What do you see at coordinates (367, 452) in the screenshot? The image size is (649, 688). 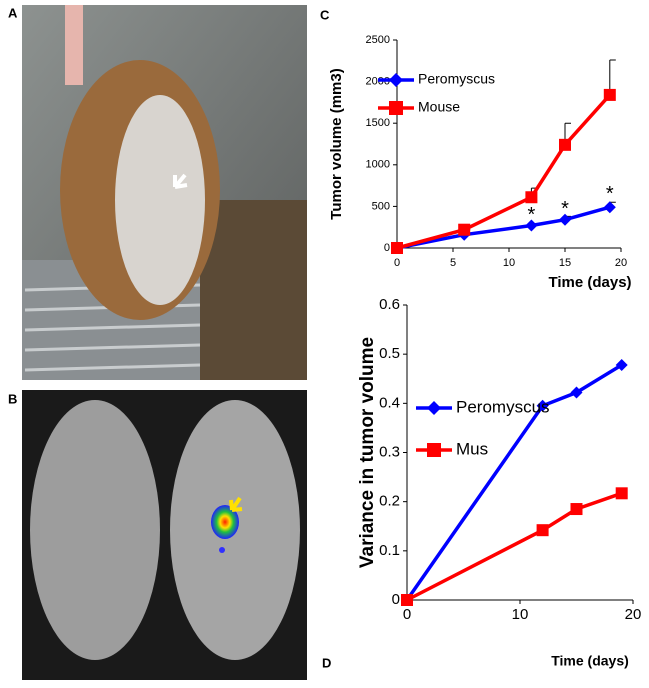 I see `y-axis-label: Variance in tumor volume` at bounding box center [367, 452].